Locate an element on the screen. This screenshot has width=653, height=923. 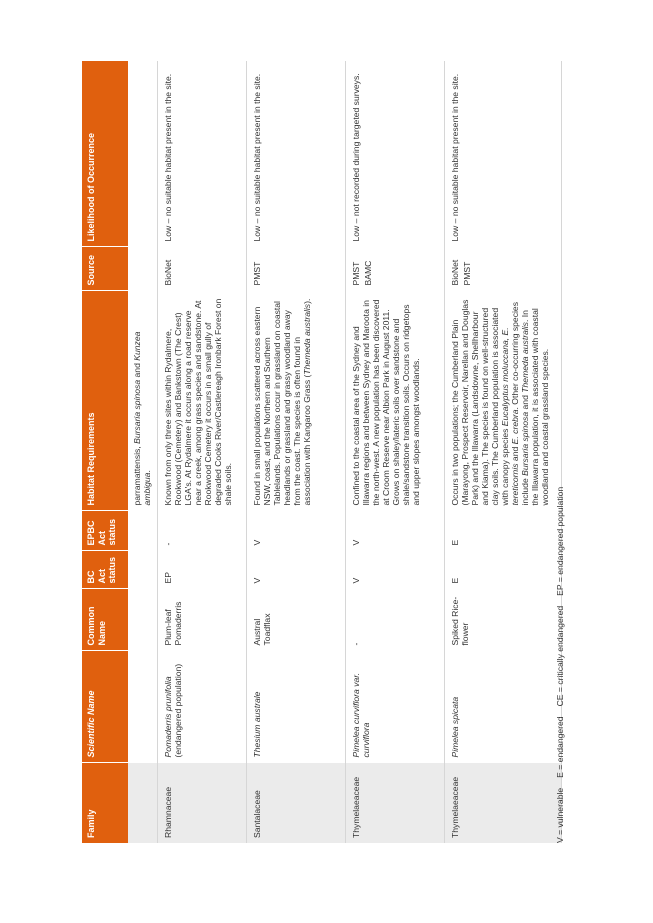
epbc-status-cell: E is located at coordinates (503, 531).